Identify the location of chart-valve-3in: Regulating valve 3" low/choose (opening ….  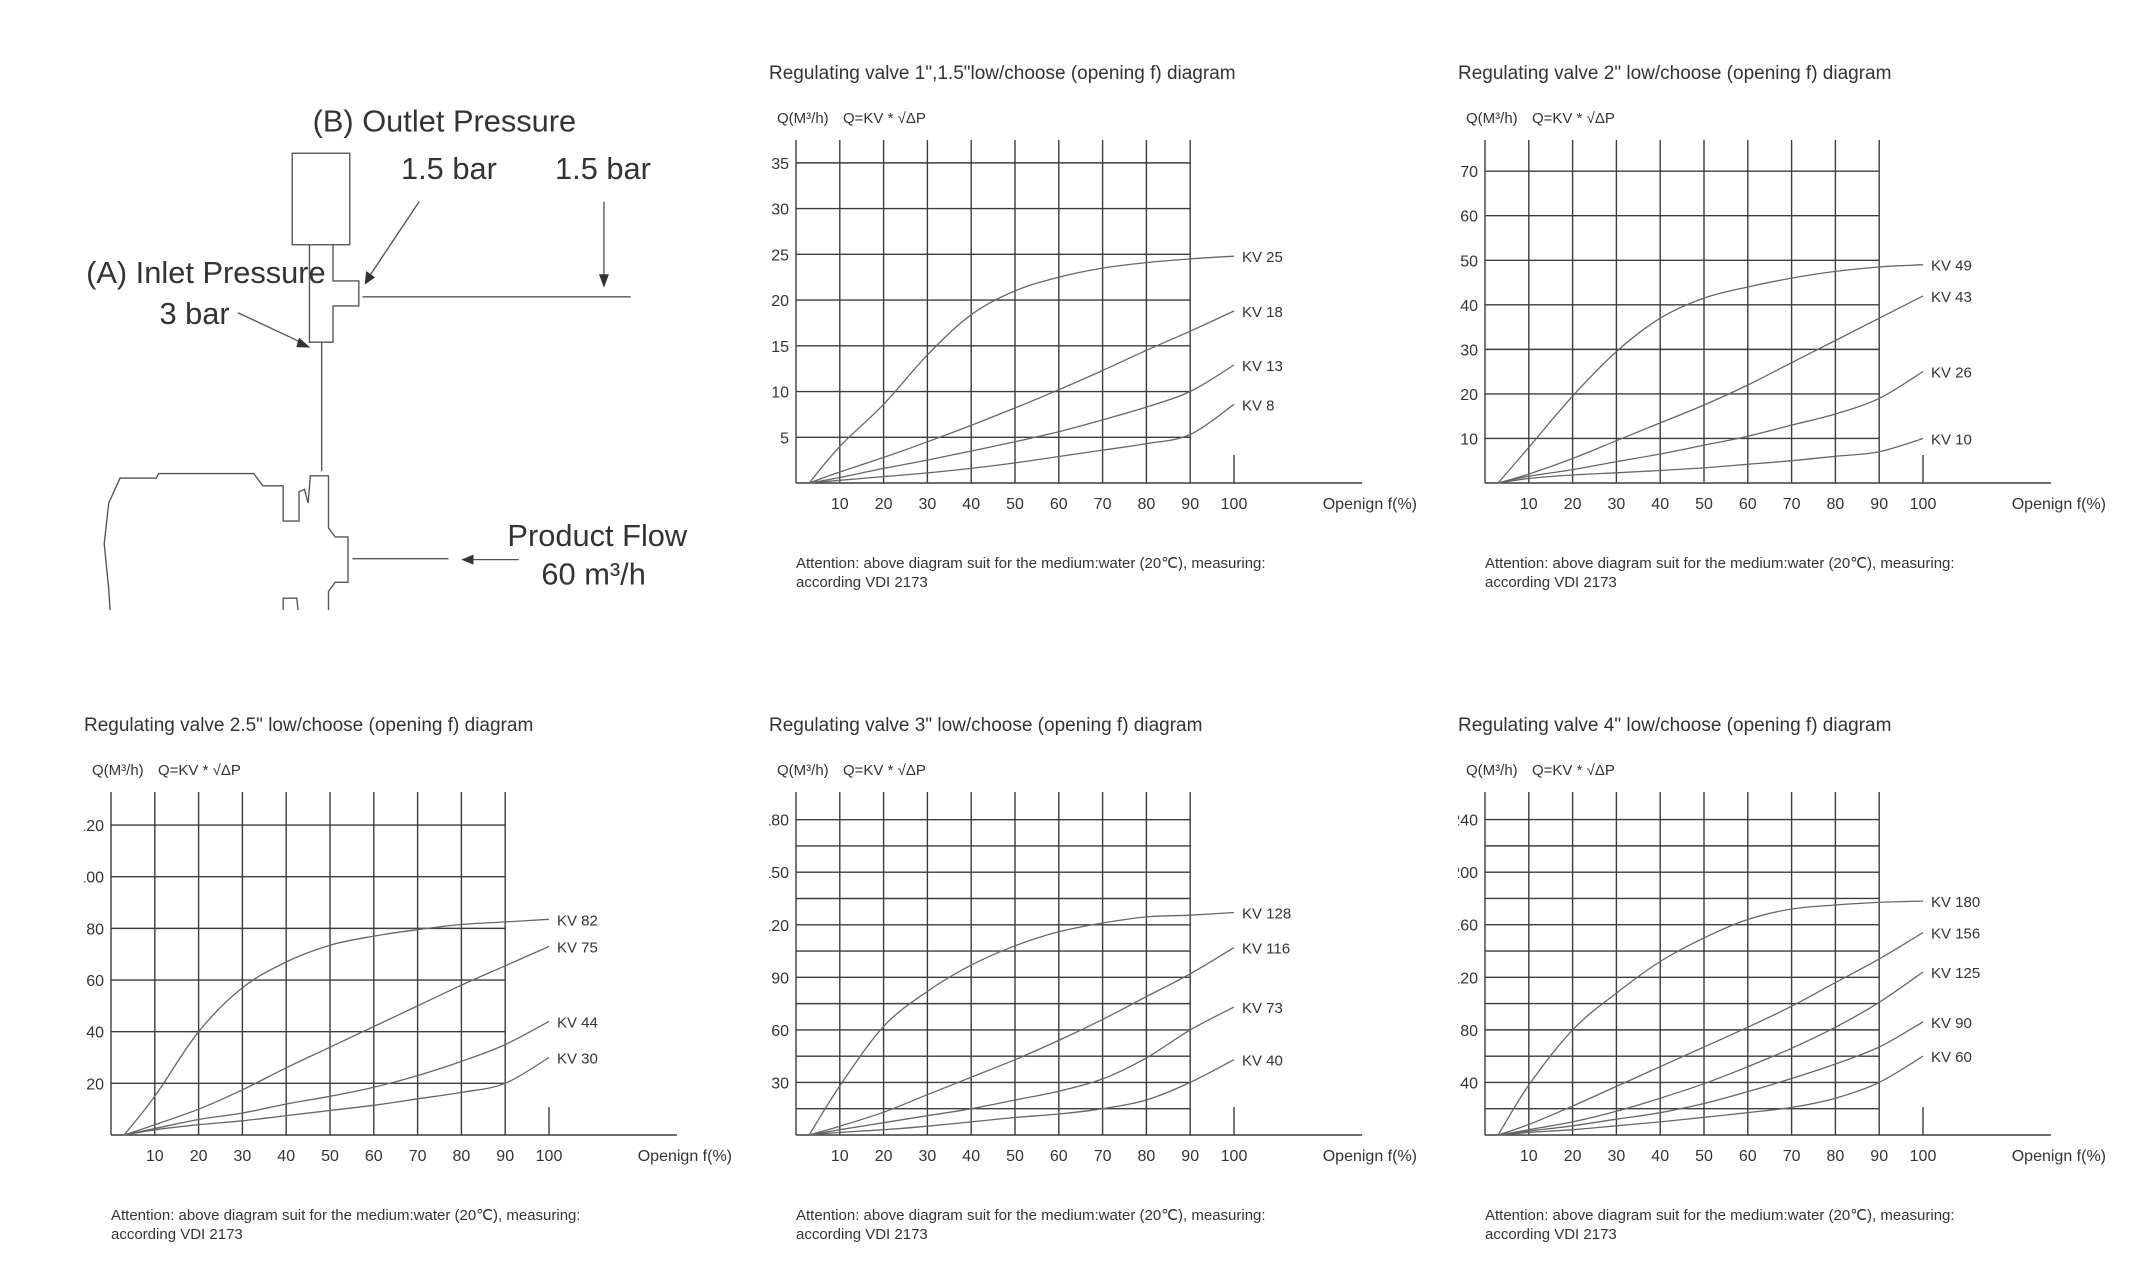
(1093, 979).